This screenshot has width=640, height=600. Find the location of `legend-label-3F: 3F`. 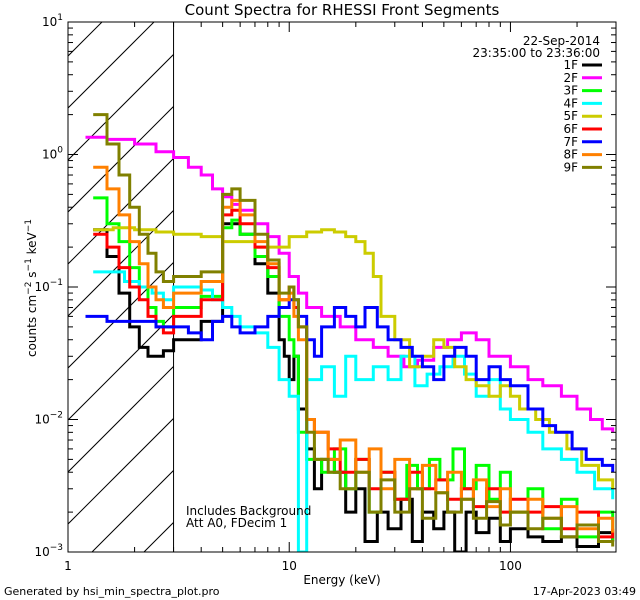

legend-label-3F: 3F is located at coordinates (570, 91).